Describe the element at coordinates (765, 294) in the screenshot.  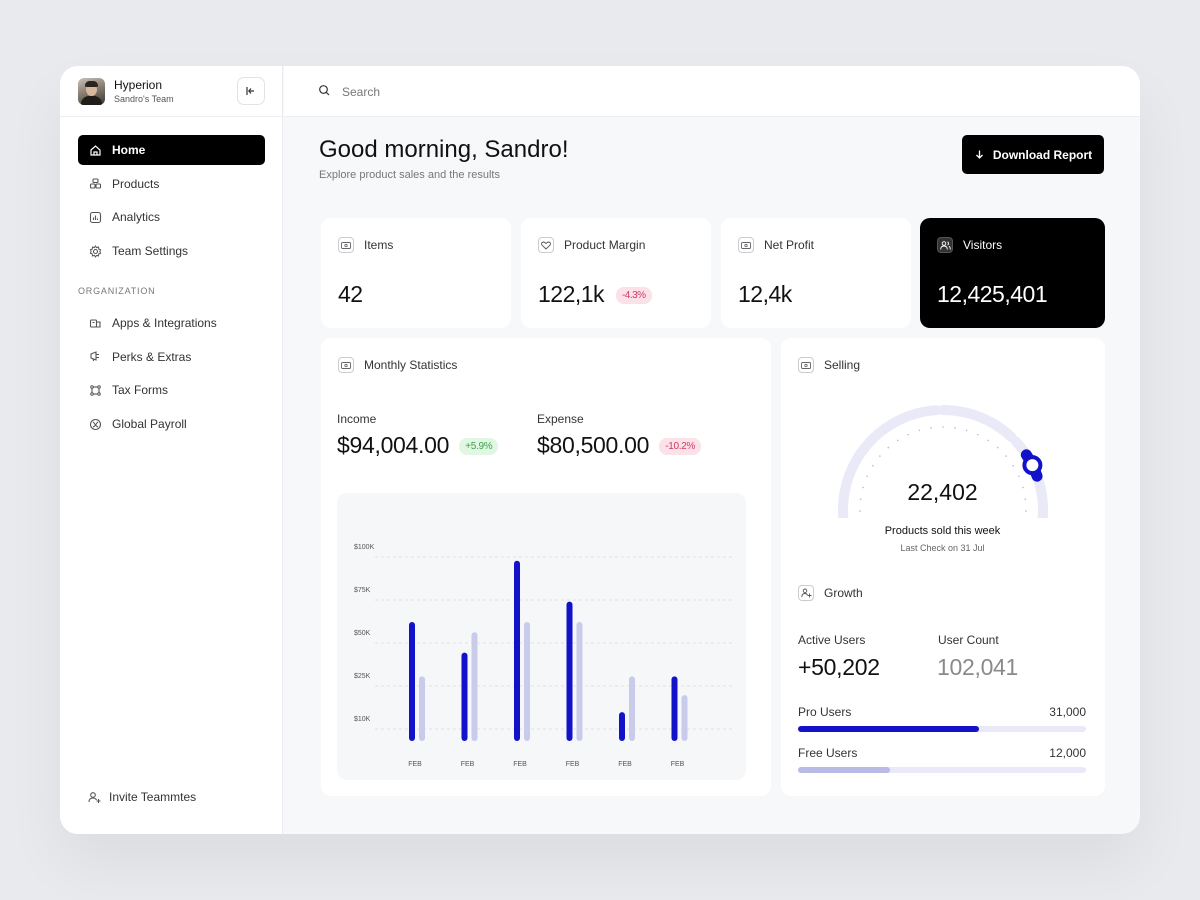
I see `net-profit-card-value: 12,4k` at that location.